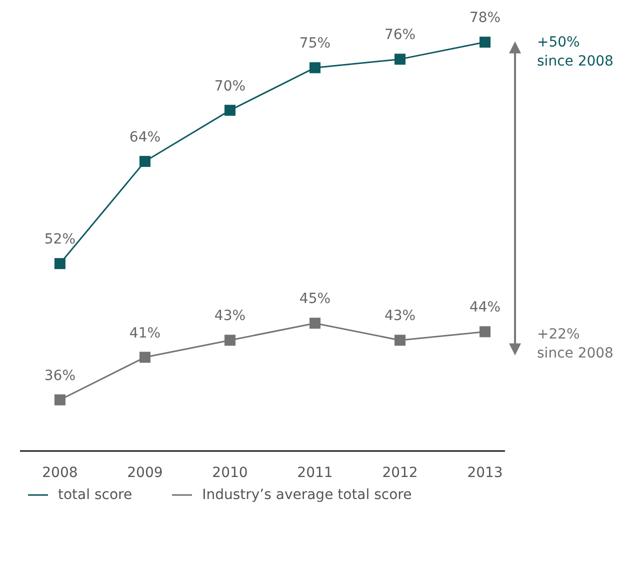 The width and height of the screenshot is (623, 585). Describe the element at coordinates (145, 333) in the screenshot. I see `data-label: 41%` at that location.